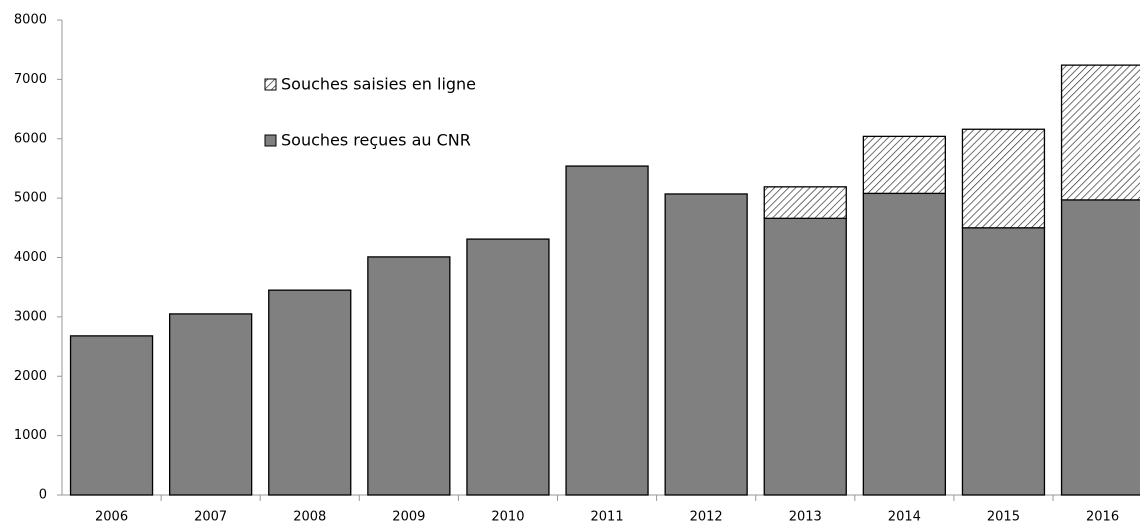 The image size is (1140, 526). I want to click on x-tick-label: 2009, so click(408, 517).